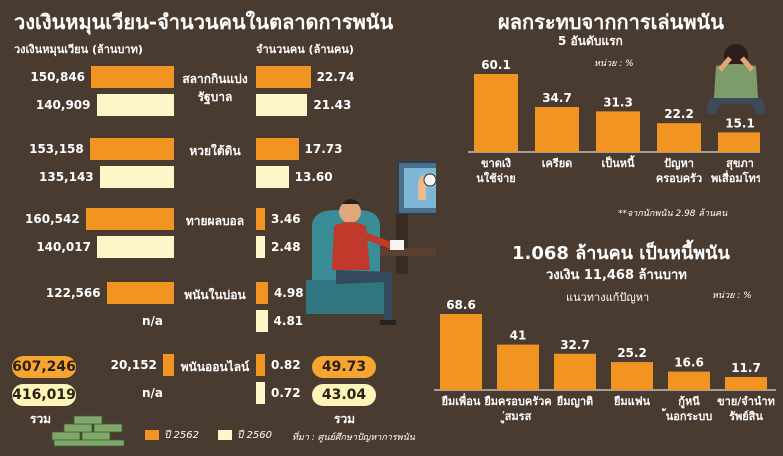 Image resolution: width=783 pixels, height=456 pixels. I want to click on head-icon, so click(736, 56).